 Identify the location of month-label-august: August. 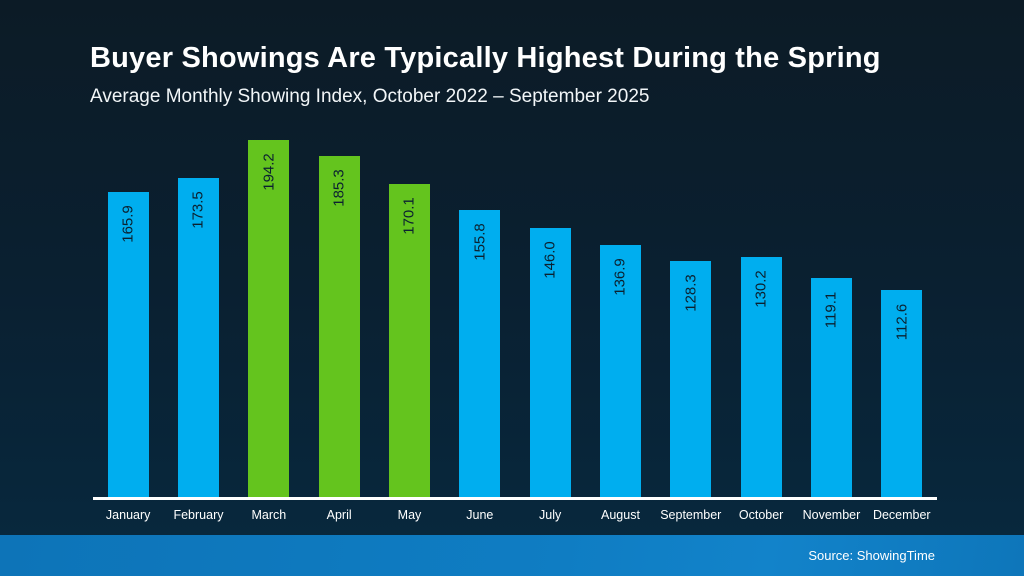
(620, 515).